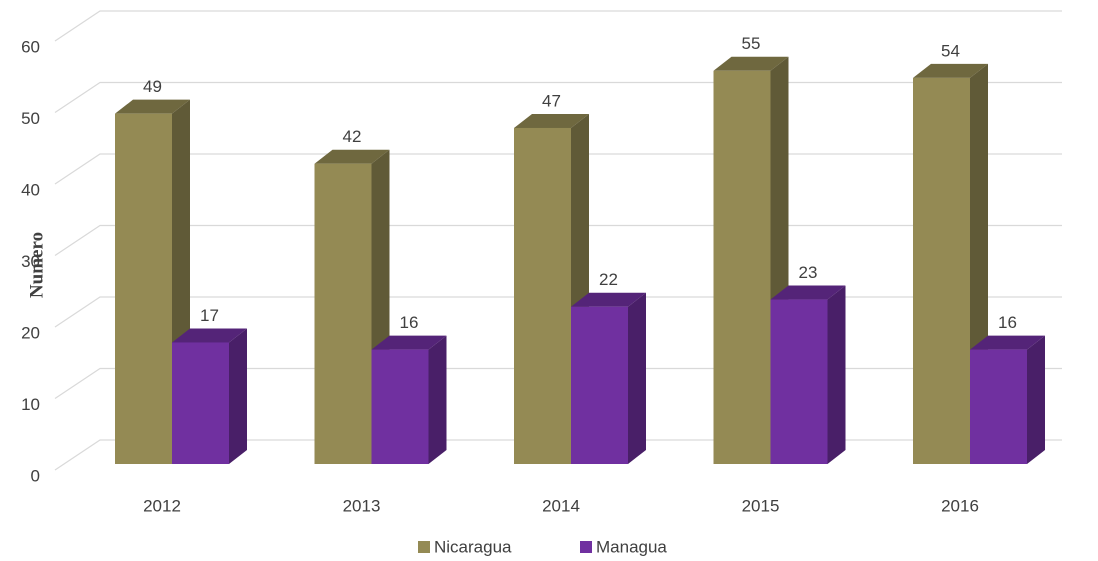  I want to click on data-label: 49, so click(152, 86).